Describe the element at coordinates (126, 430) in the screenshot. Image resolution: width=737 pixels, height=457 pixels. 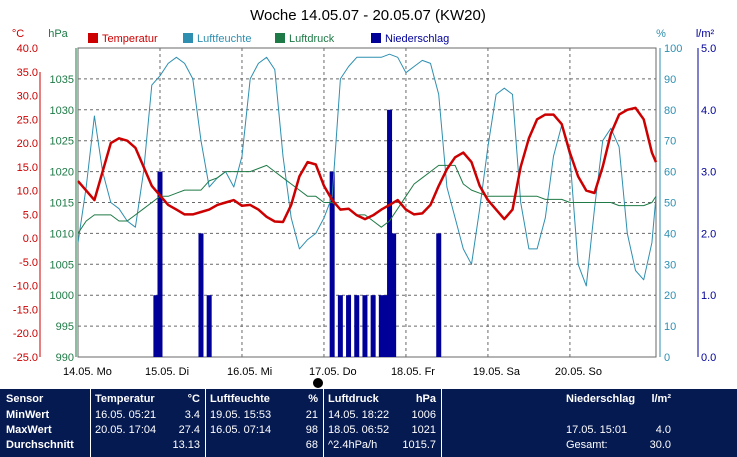
I see `temp-max-time: 20.05. 17:04` at that location.